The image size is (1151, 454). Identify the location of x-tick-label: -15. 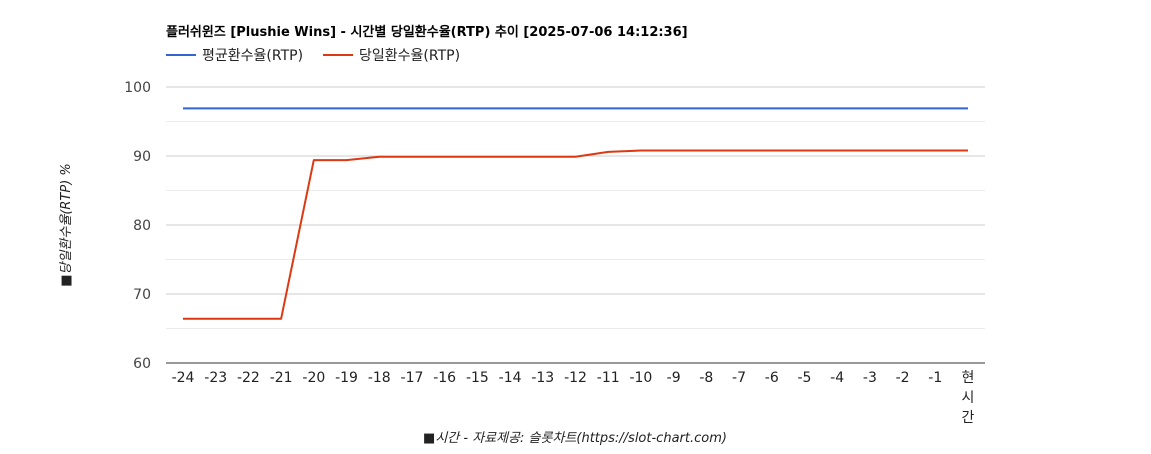
(477, 378).